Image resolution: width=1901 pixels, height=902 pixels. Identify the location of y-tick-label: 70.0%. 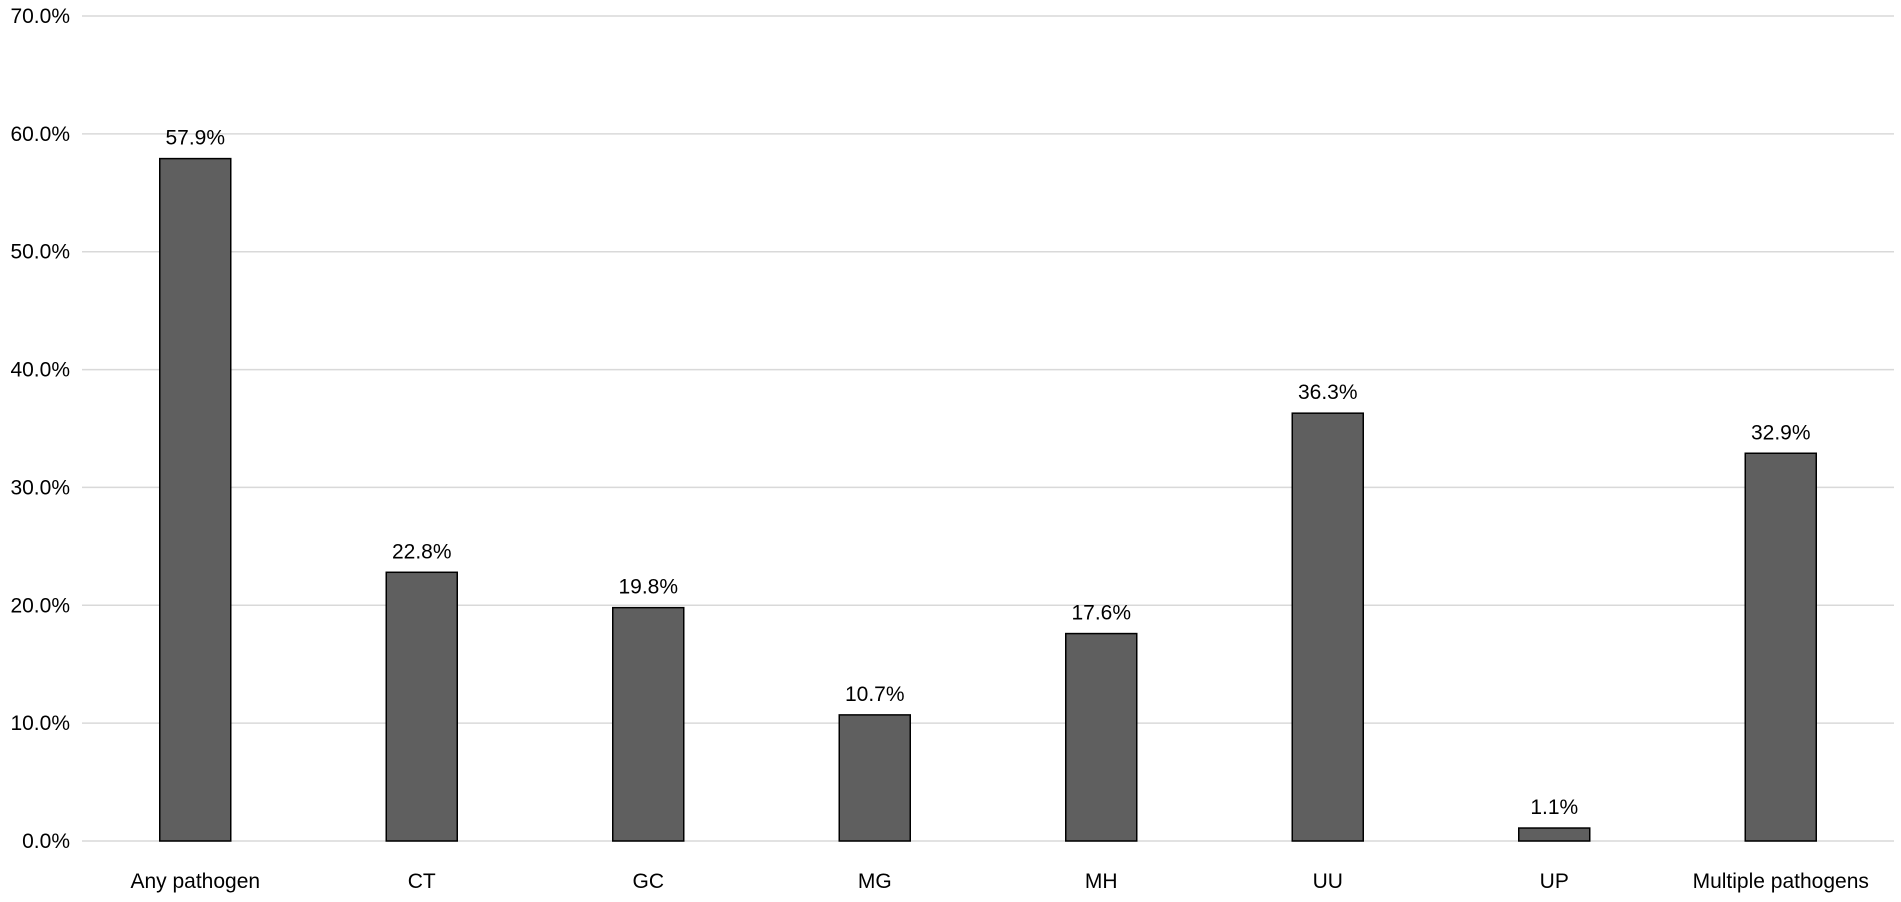
(40, 16).